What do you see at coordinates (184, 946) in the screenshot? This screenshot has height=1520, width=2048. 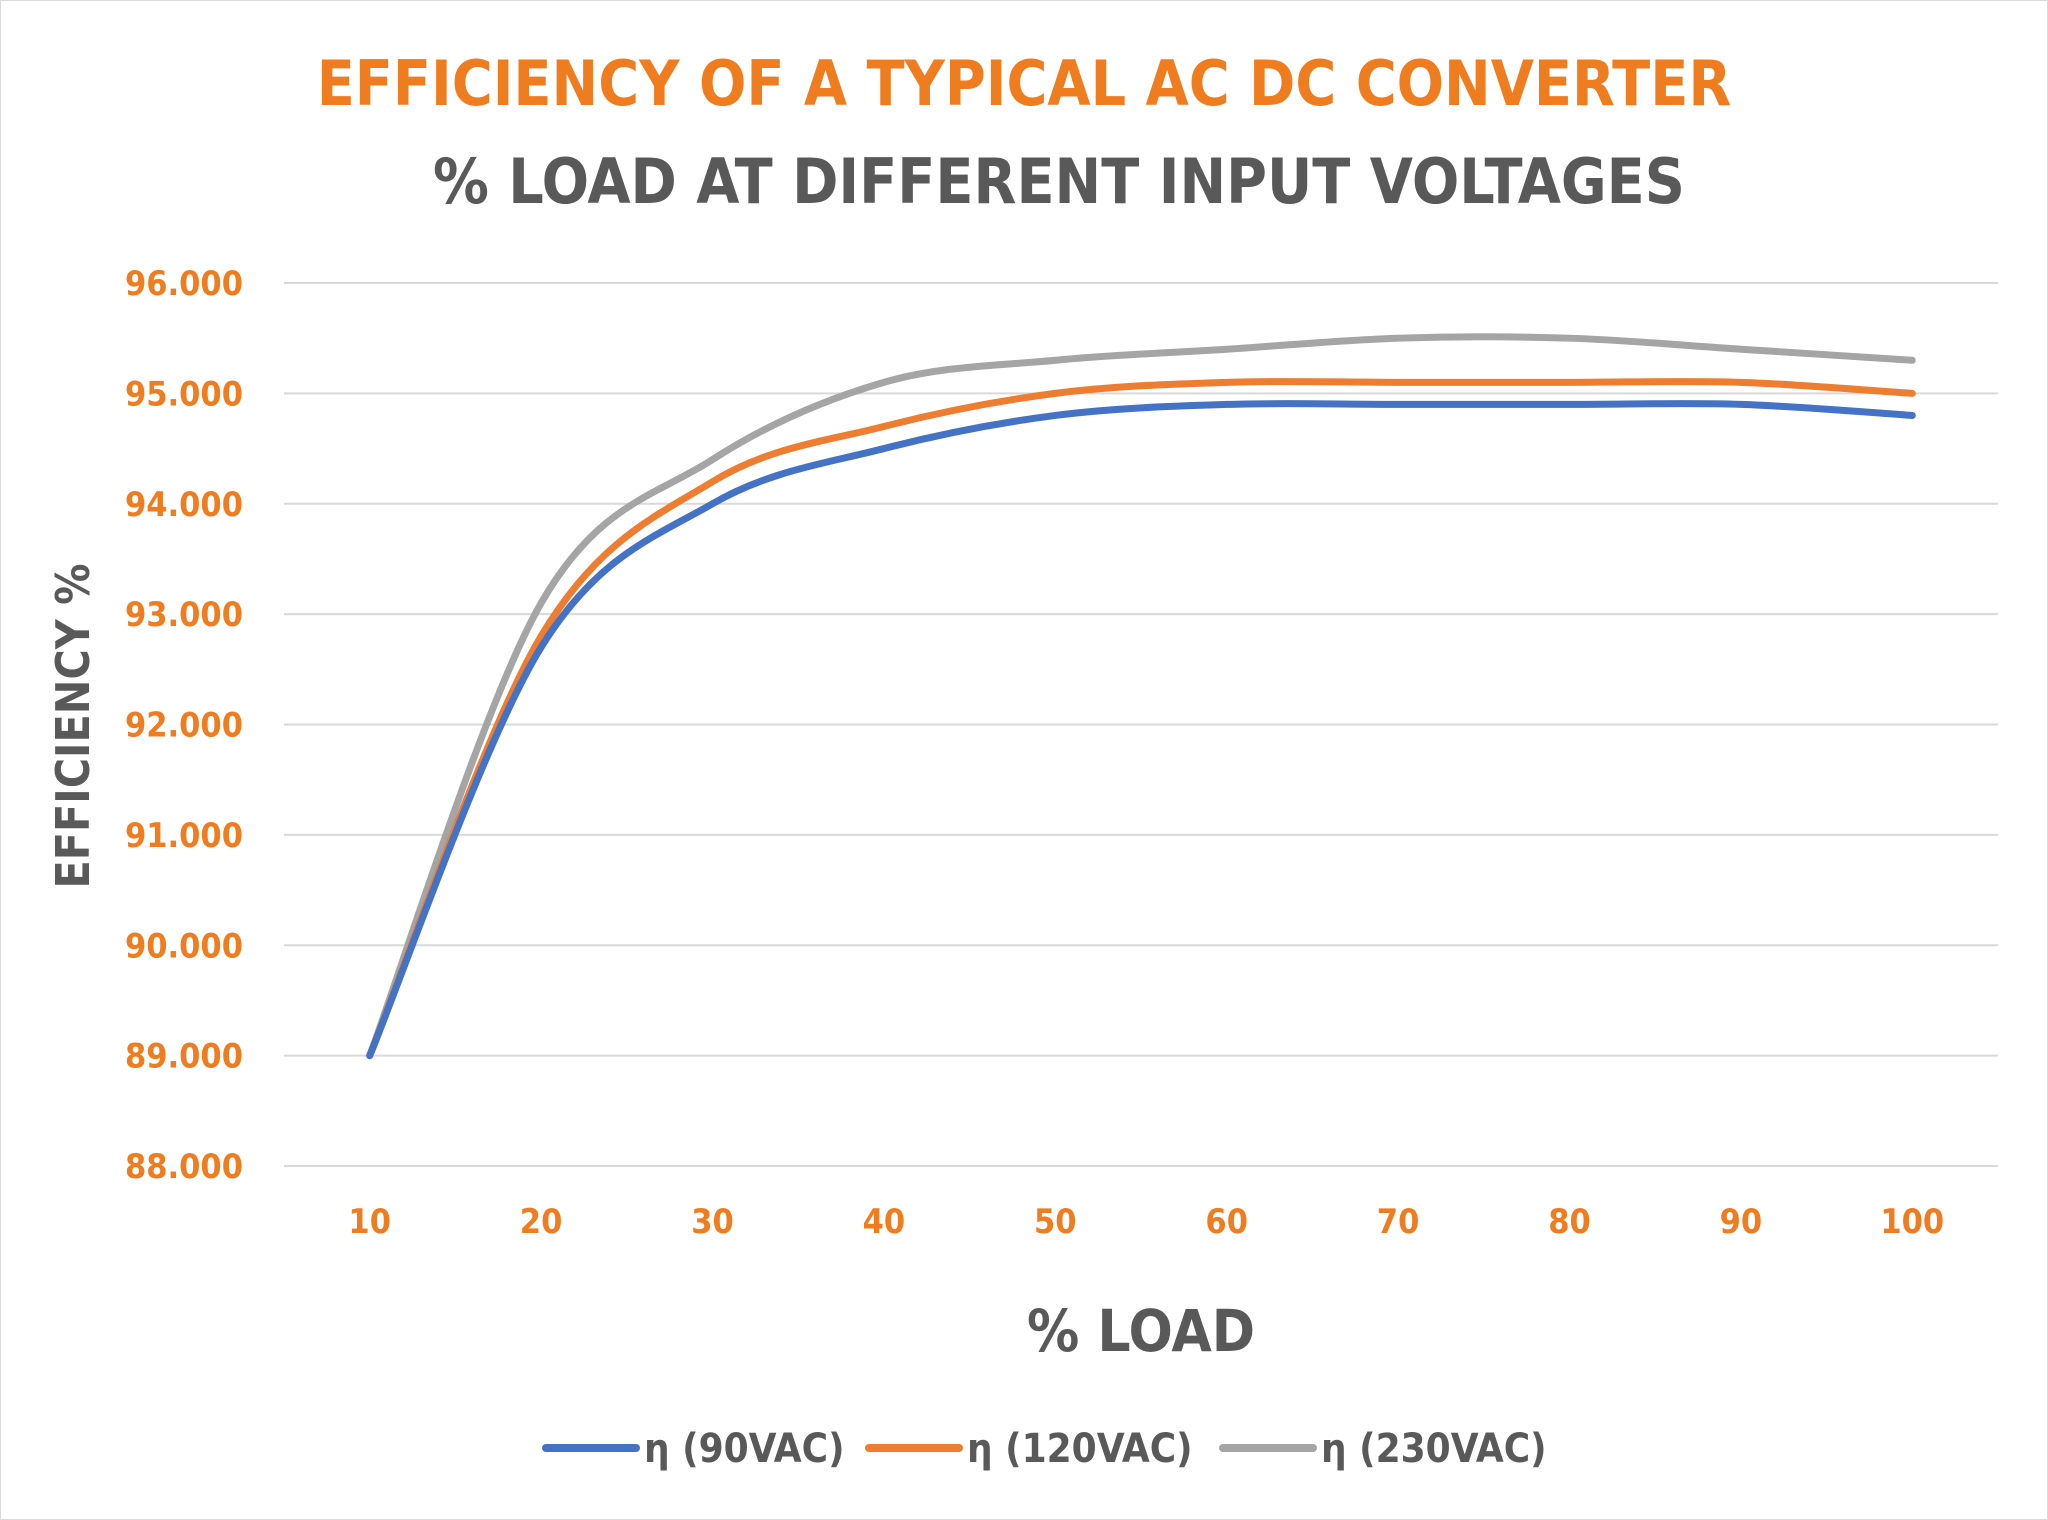 I see `y-tick-label: 90.000` at bounding box center [184, 946].